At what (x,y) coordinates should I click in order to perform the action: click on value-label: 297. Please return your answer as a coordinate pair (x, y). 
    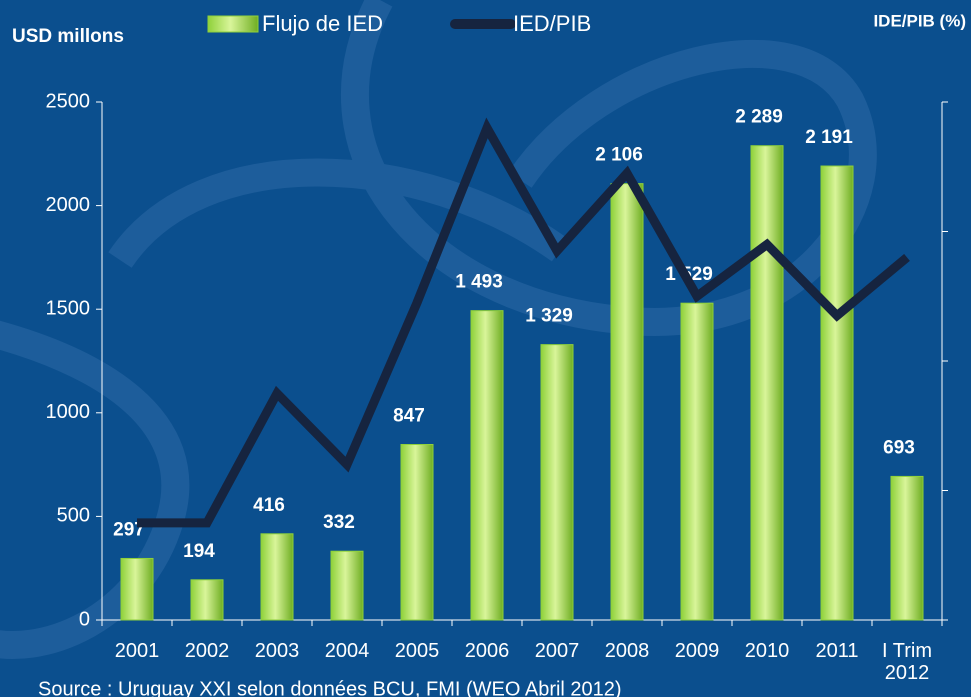
    Looking at the image, I should click on (129, 529).